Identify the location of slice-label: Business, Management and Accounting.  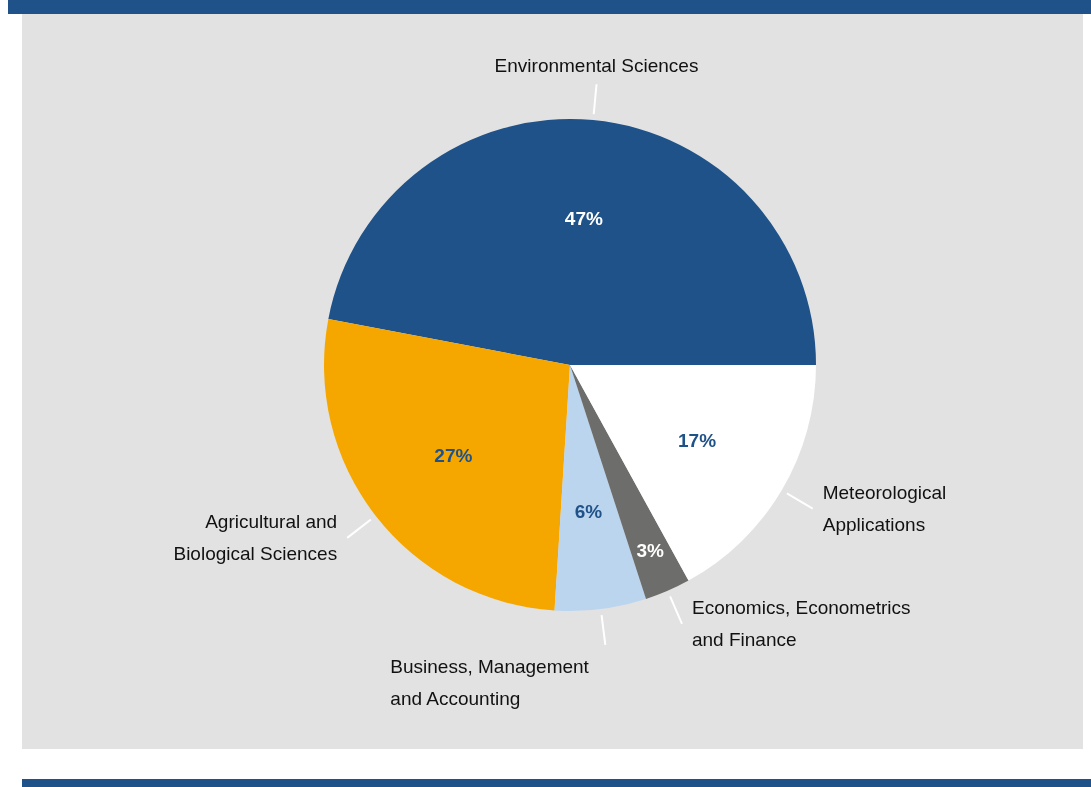
(490, 682).